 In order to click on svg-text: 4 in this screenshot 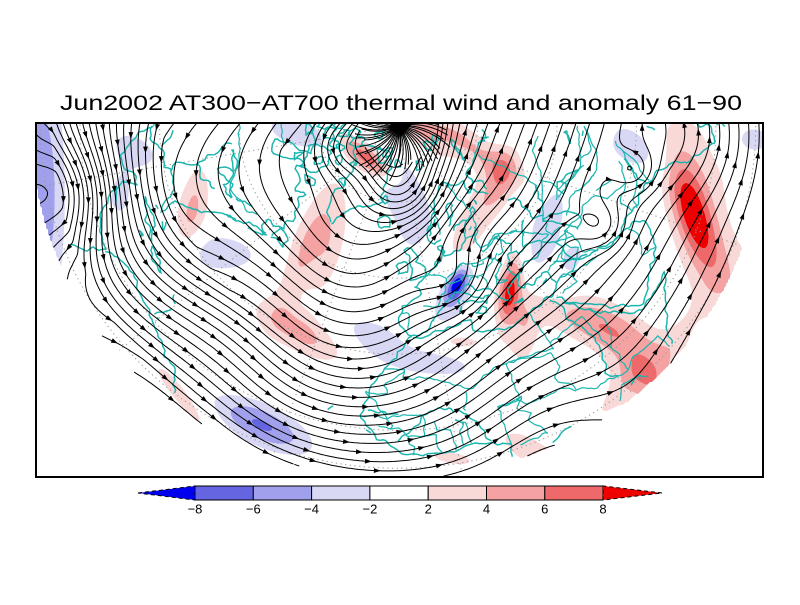, I will do `click(486, 509)`.